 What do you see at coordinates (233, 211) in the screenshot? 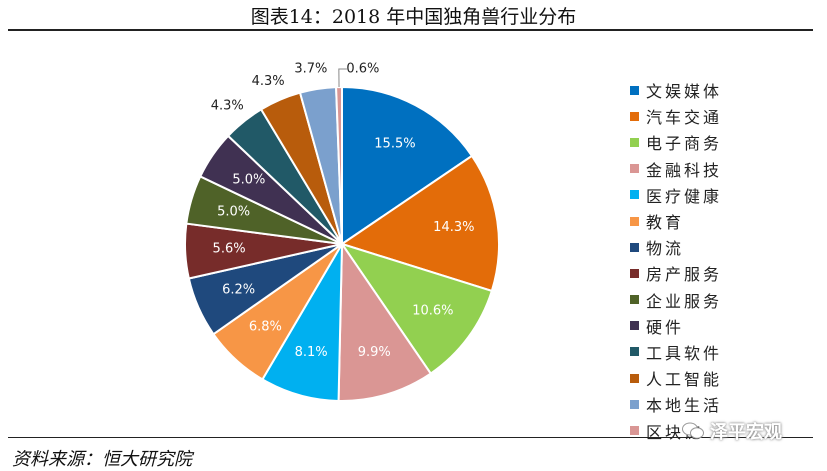
I see `slice-label-8: 5.0%` at bounding box center [233, 211].